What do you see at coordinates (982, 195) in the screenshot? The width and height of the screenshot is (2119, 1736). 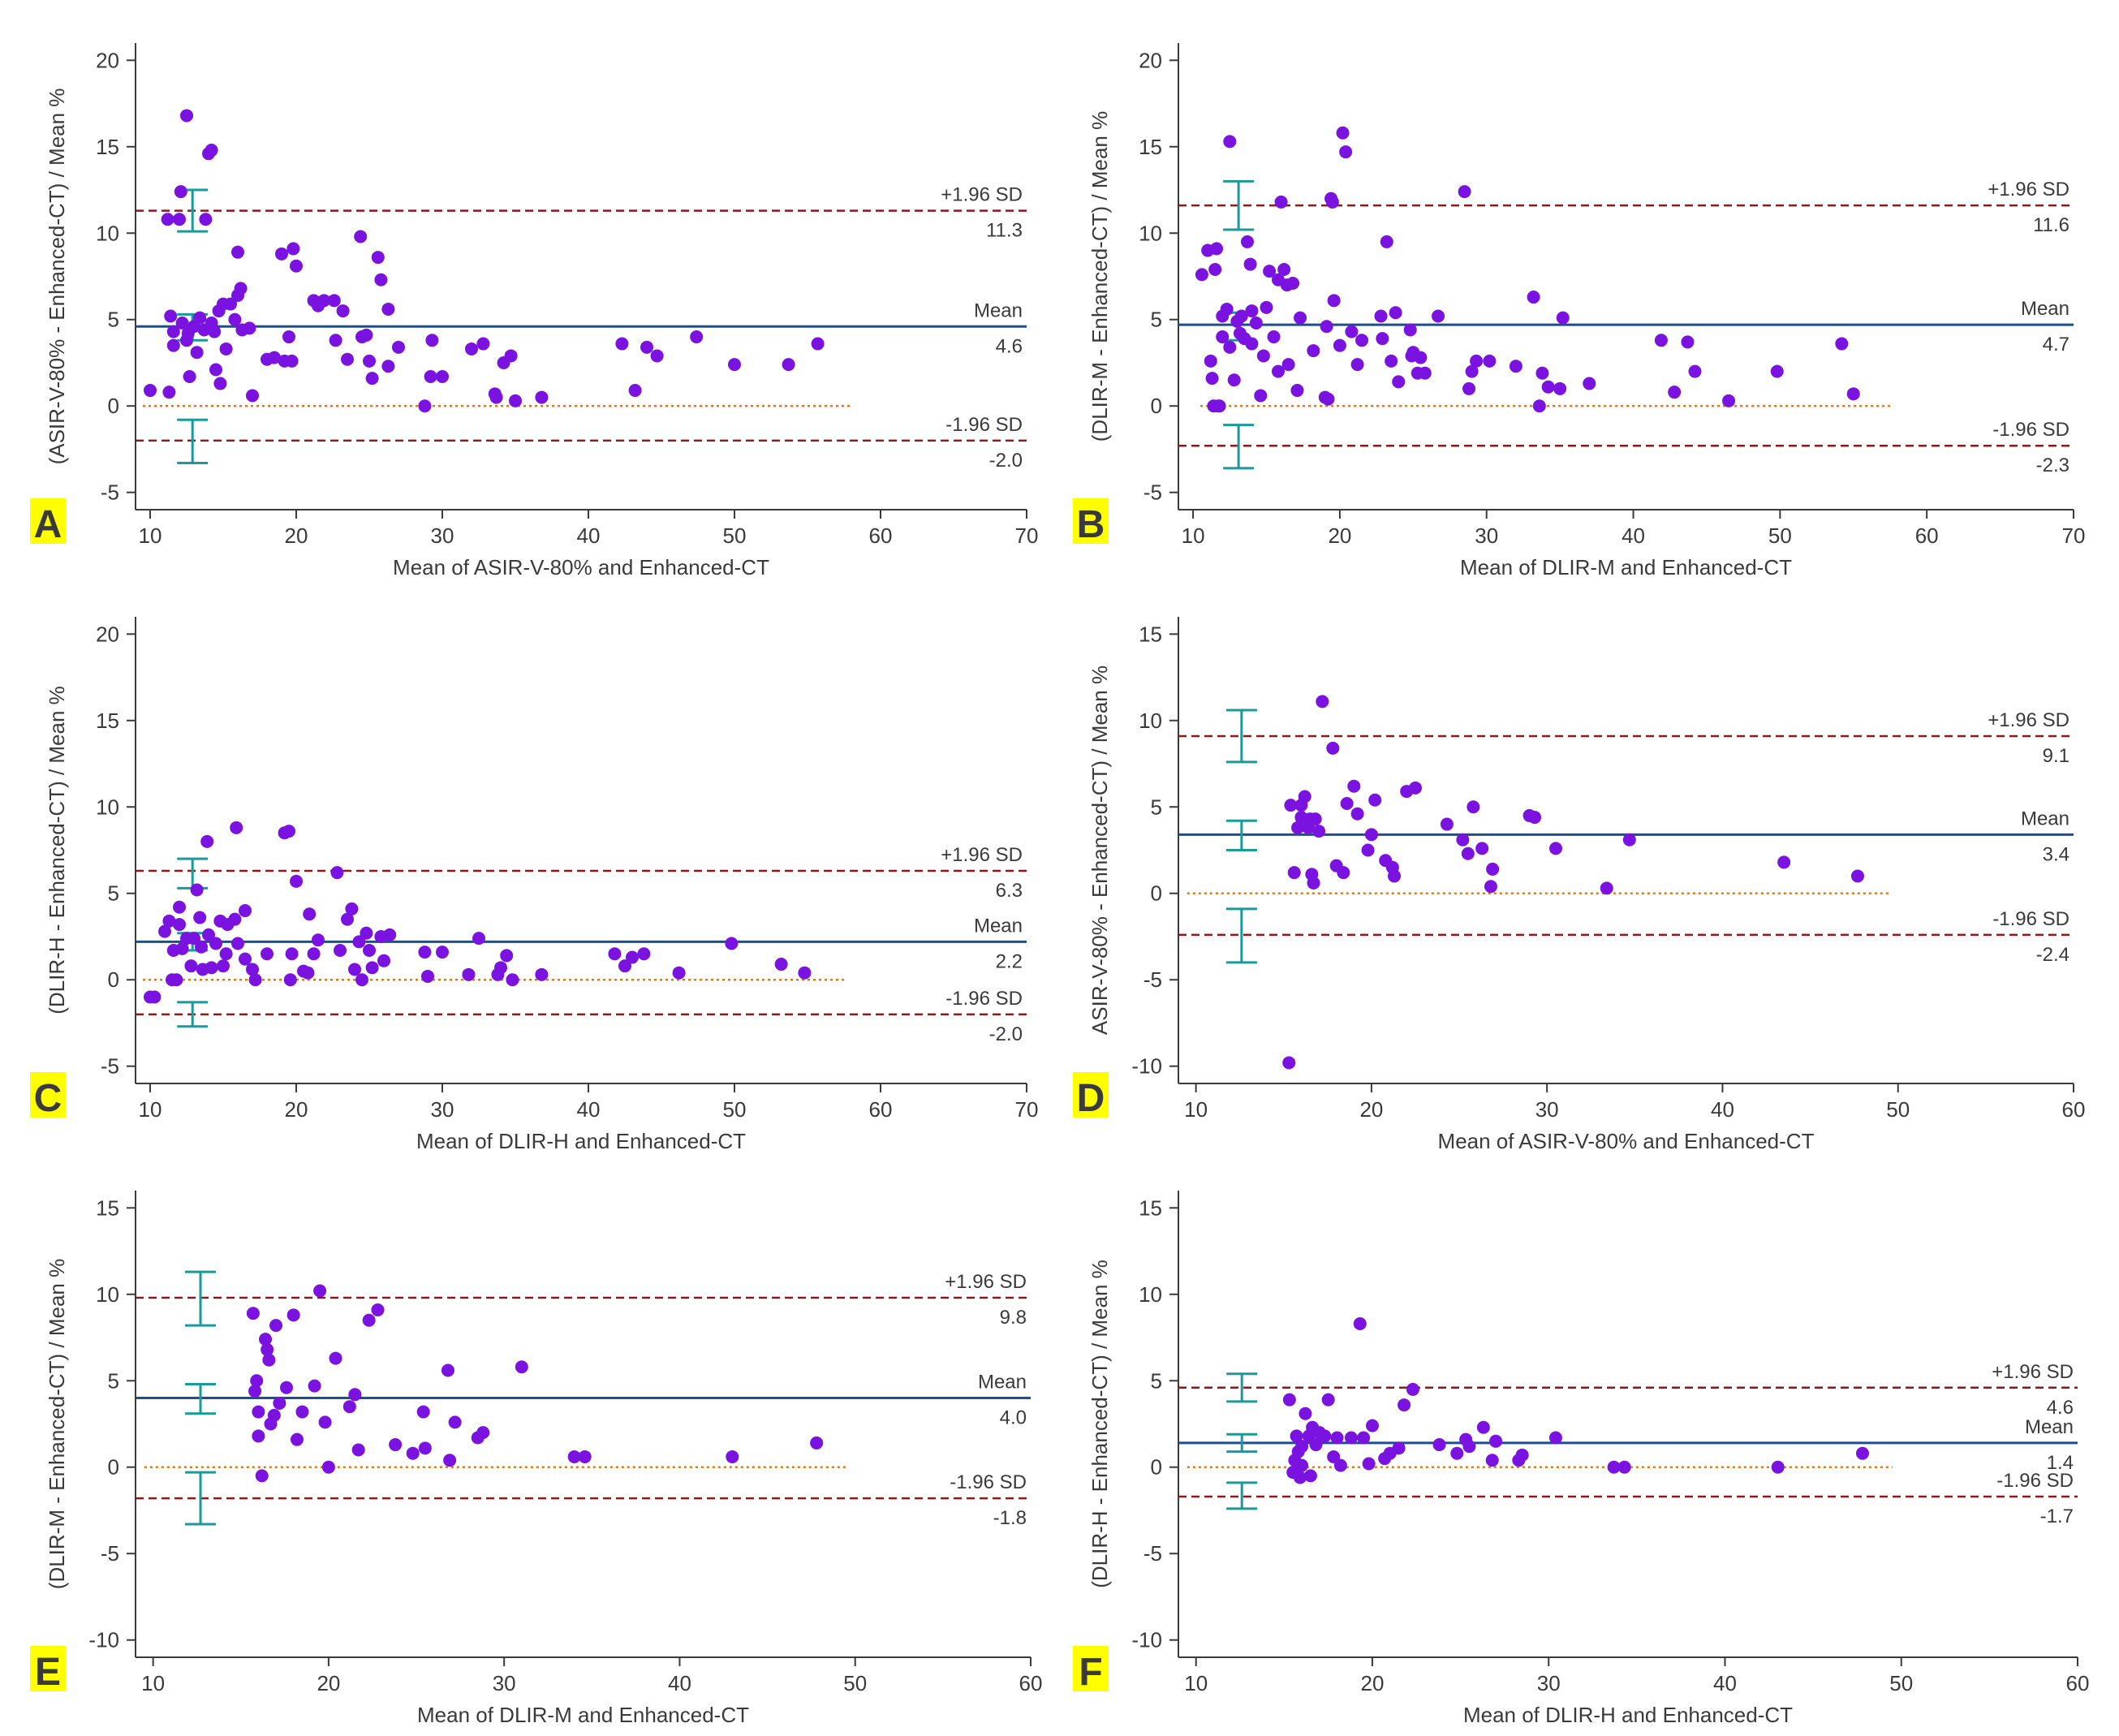 I see `upper-loa-label: +1.96 SD` at bounding box center [982, 195].